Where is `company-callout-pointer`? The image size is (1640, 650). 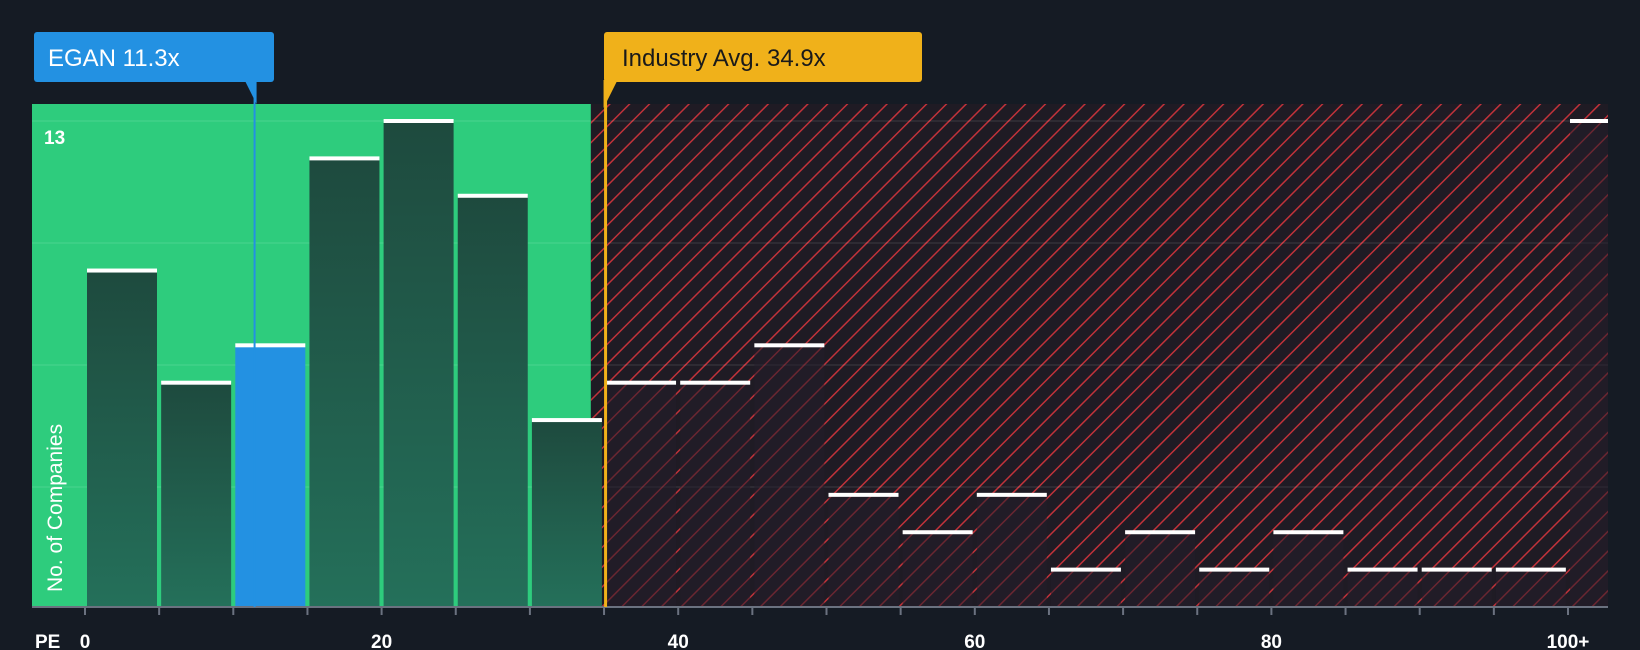 company-callout-pointer is located at coordinates (250, 92).